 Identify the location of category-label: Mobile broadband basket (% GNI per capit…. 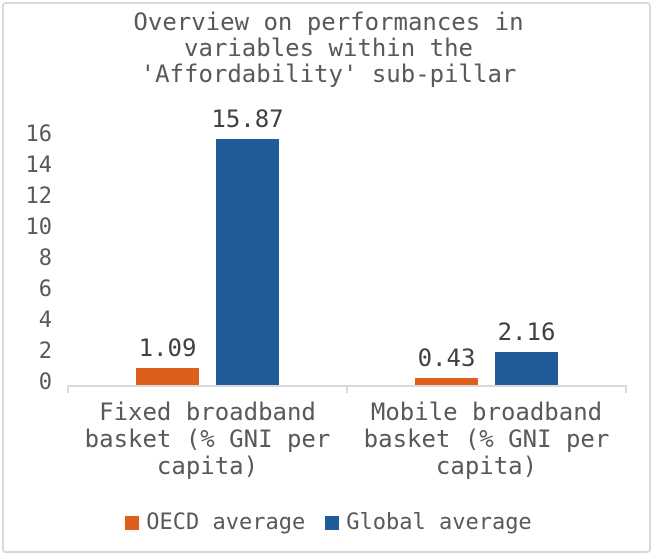
(486, 439).